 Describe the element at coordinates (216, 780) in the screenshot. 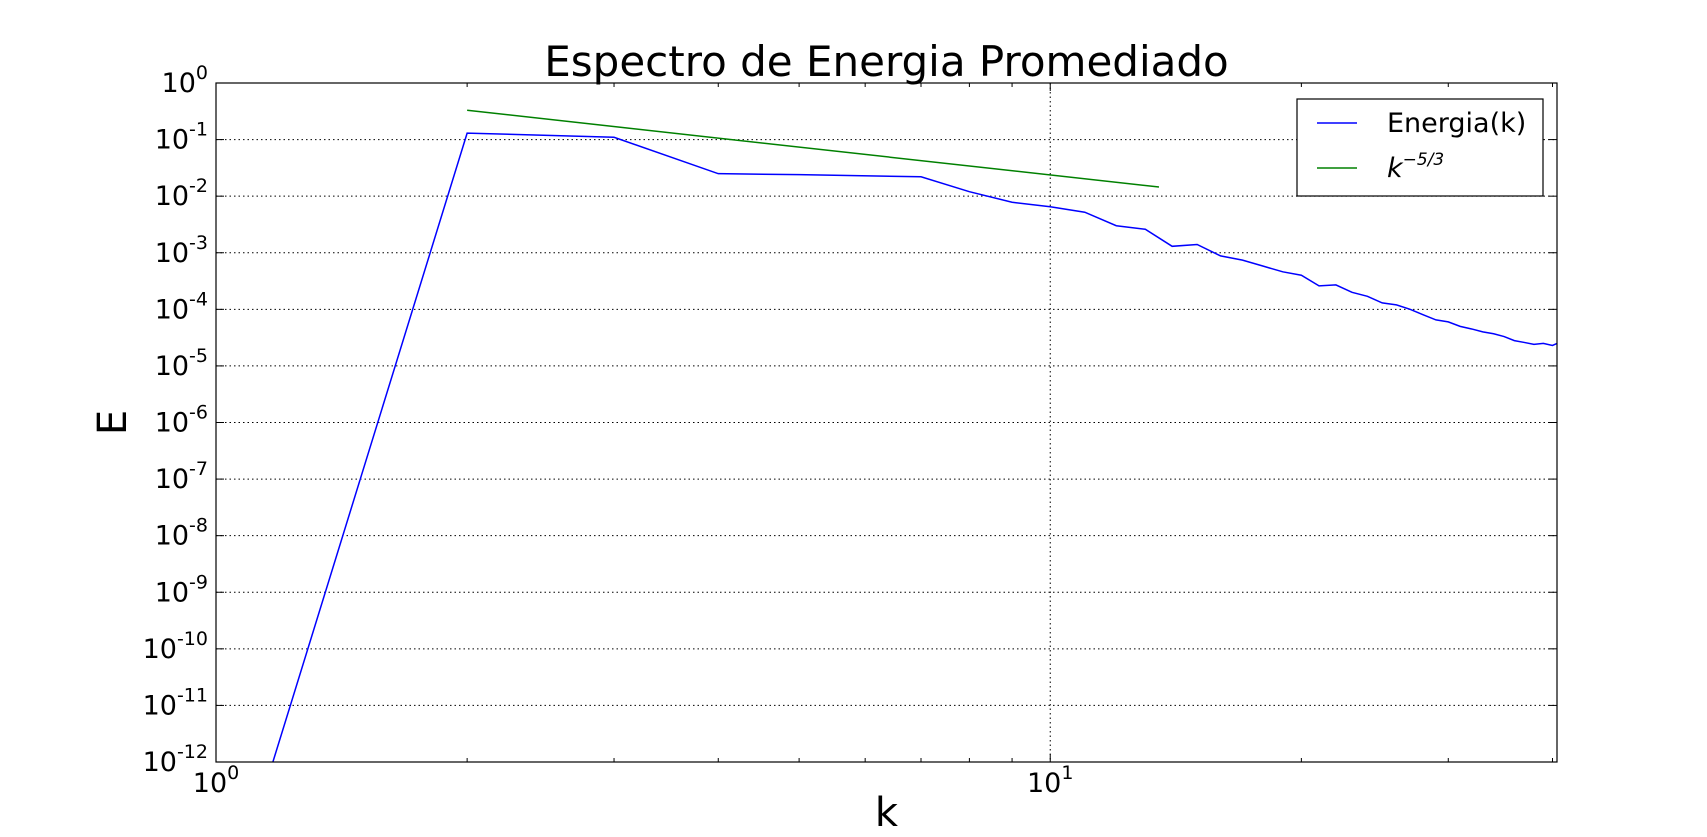

I see `x-tick-label: 10⁰` at that location.